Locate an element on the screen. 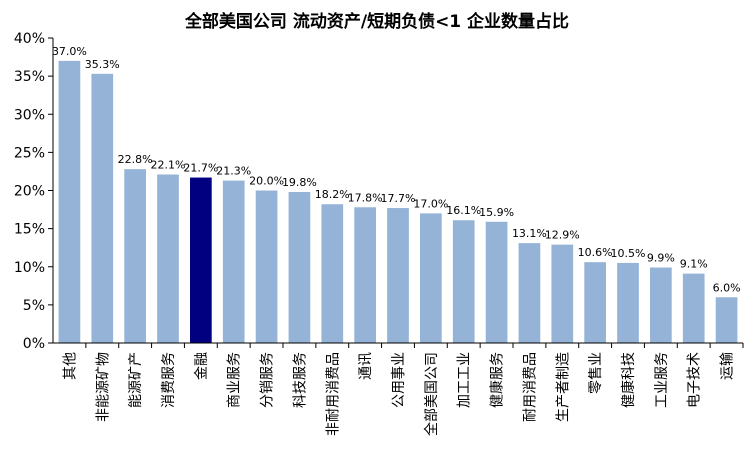 This screenshot has width=749, height=465. data-label: 9.1% is located at coordinates (694, 264).